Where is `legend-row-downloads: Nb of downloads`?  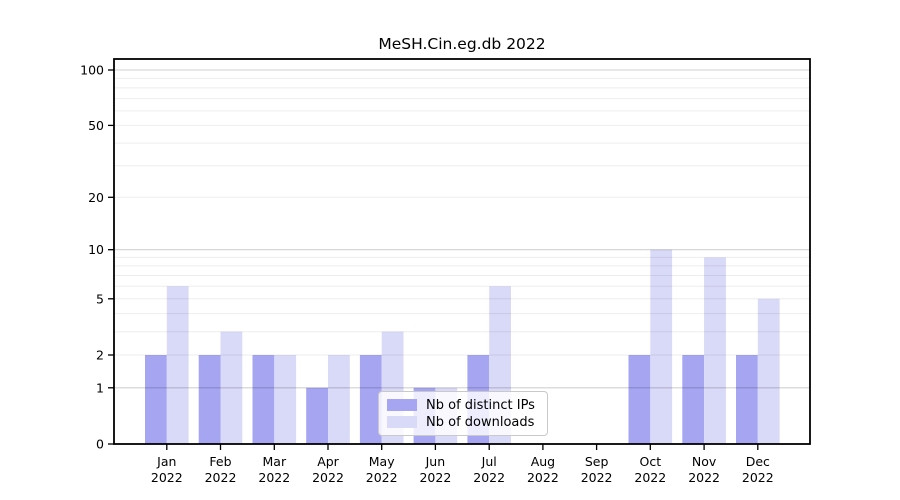
legend-row-downloads: Nb of downloads is located at coordinates (463, 422).